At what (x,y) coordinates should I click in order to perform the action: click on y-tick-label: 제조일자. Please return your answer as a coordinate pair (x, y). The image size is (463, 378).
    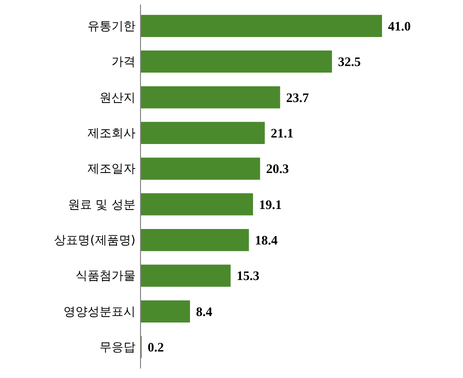
    Looking at the image, I should click on (112, 169).